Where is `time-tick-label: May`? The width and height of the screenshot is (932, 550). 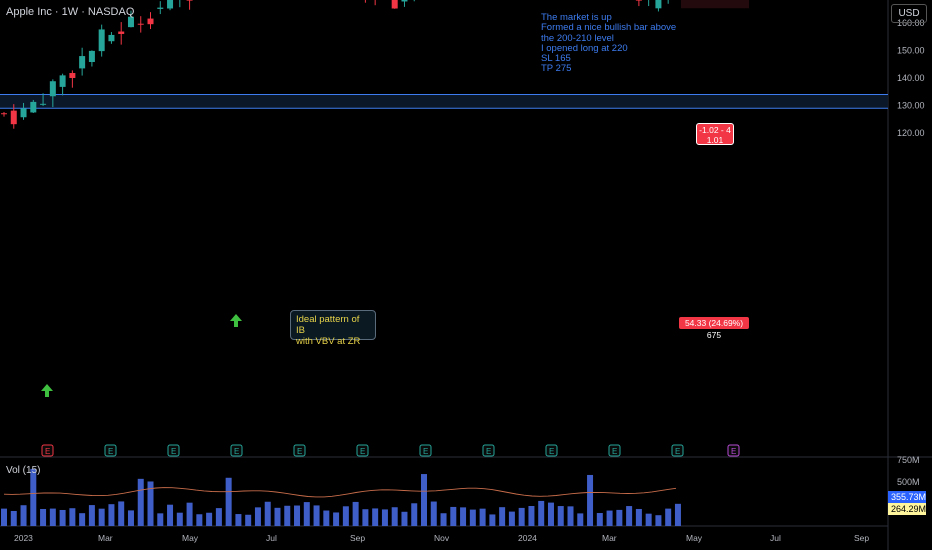
time-tick-label: May is located at coordinates (190, 538).